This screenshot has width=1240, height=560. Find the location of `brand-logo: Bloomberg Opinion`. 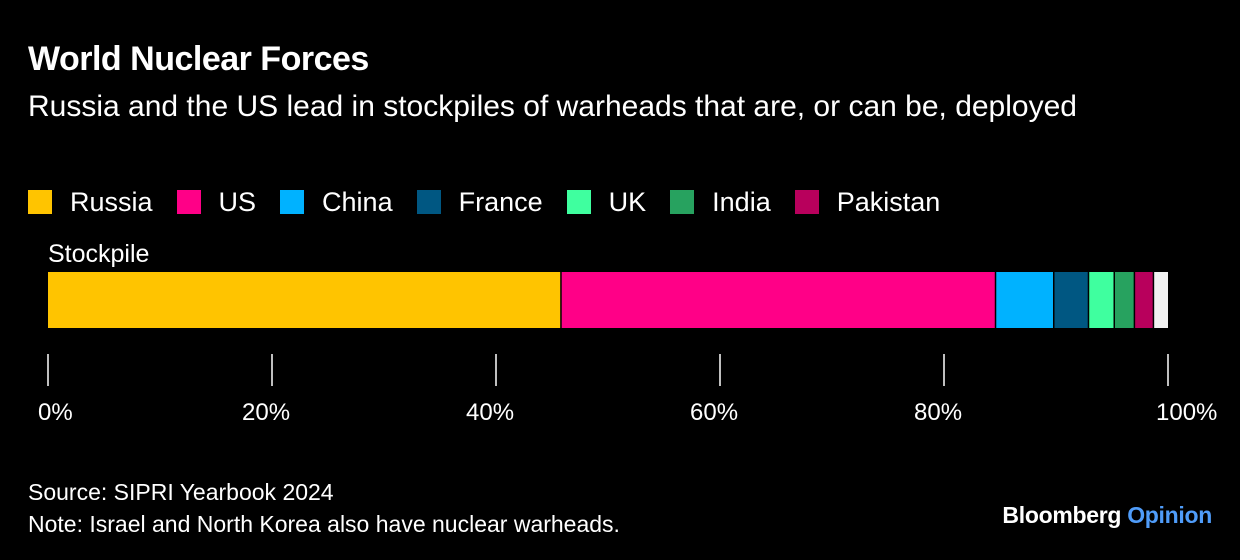

brand-logo: Bloomberg Opinion is located at coordinates (1107, 515).